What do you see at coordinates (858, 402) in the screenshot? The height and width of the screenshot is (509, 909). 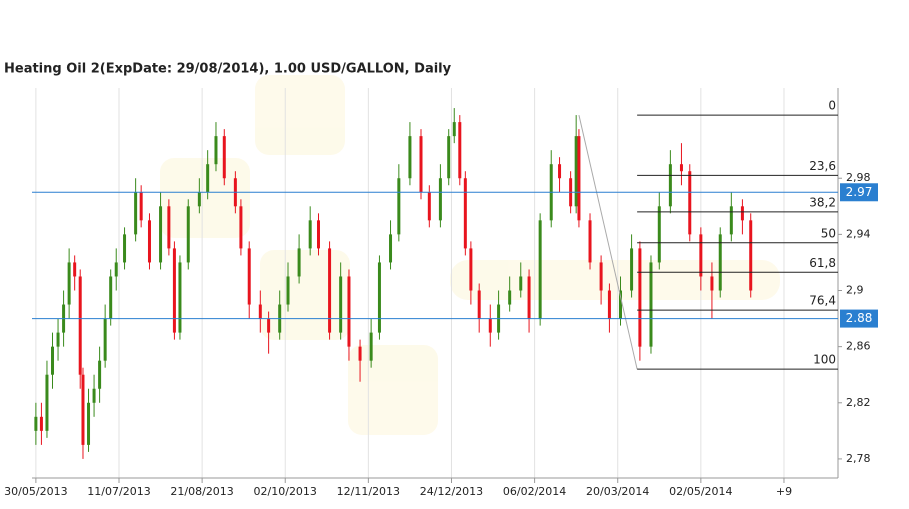 I see `y-tick-label: 2,82` at bounding box center [858, 402].